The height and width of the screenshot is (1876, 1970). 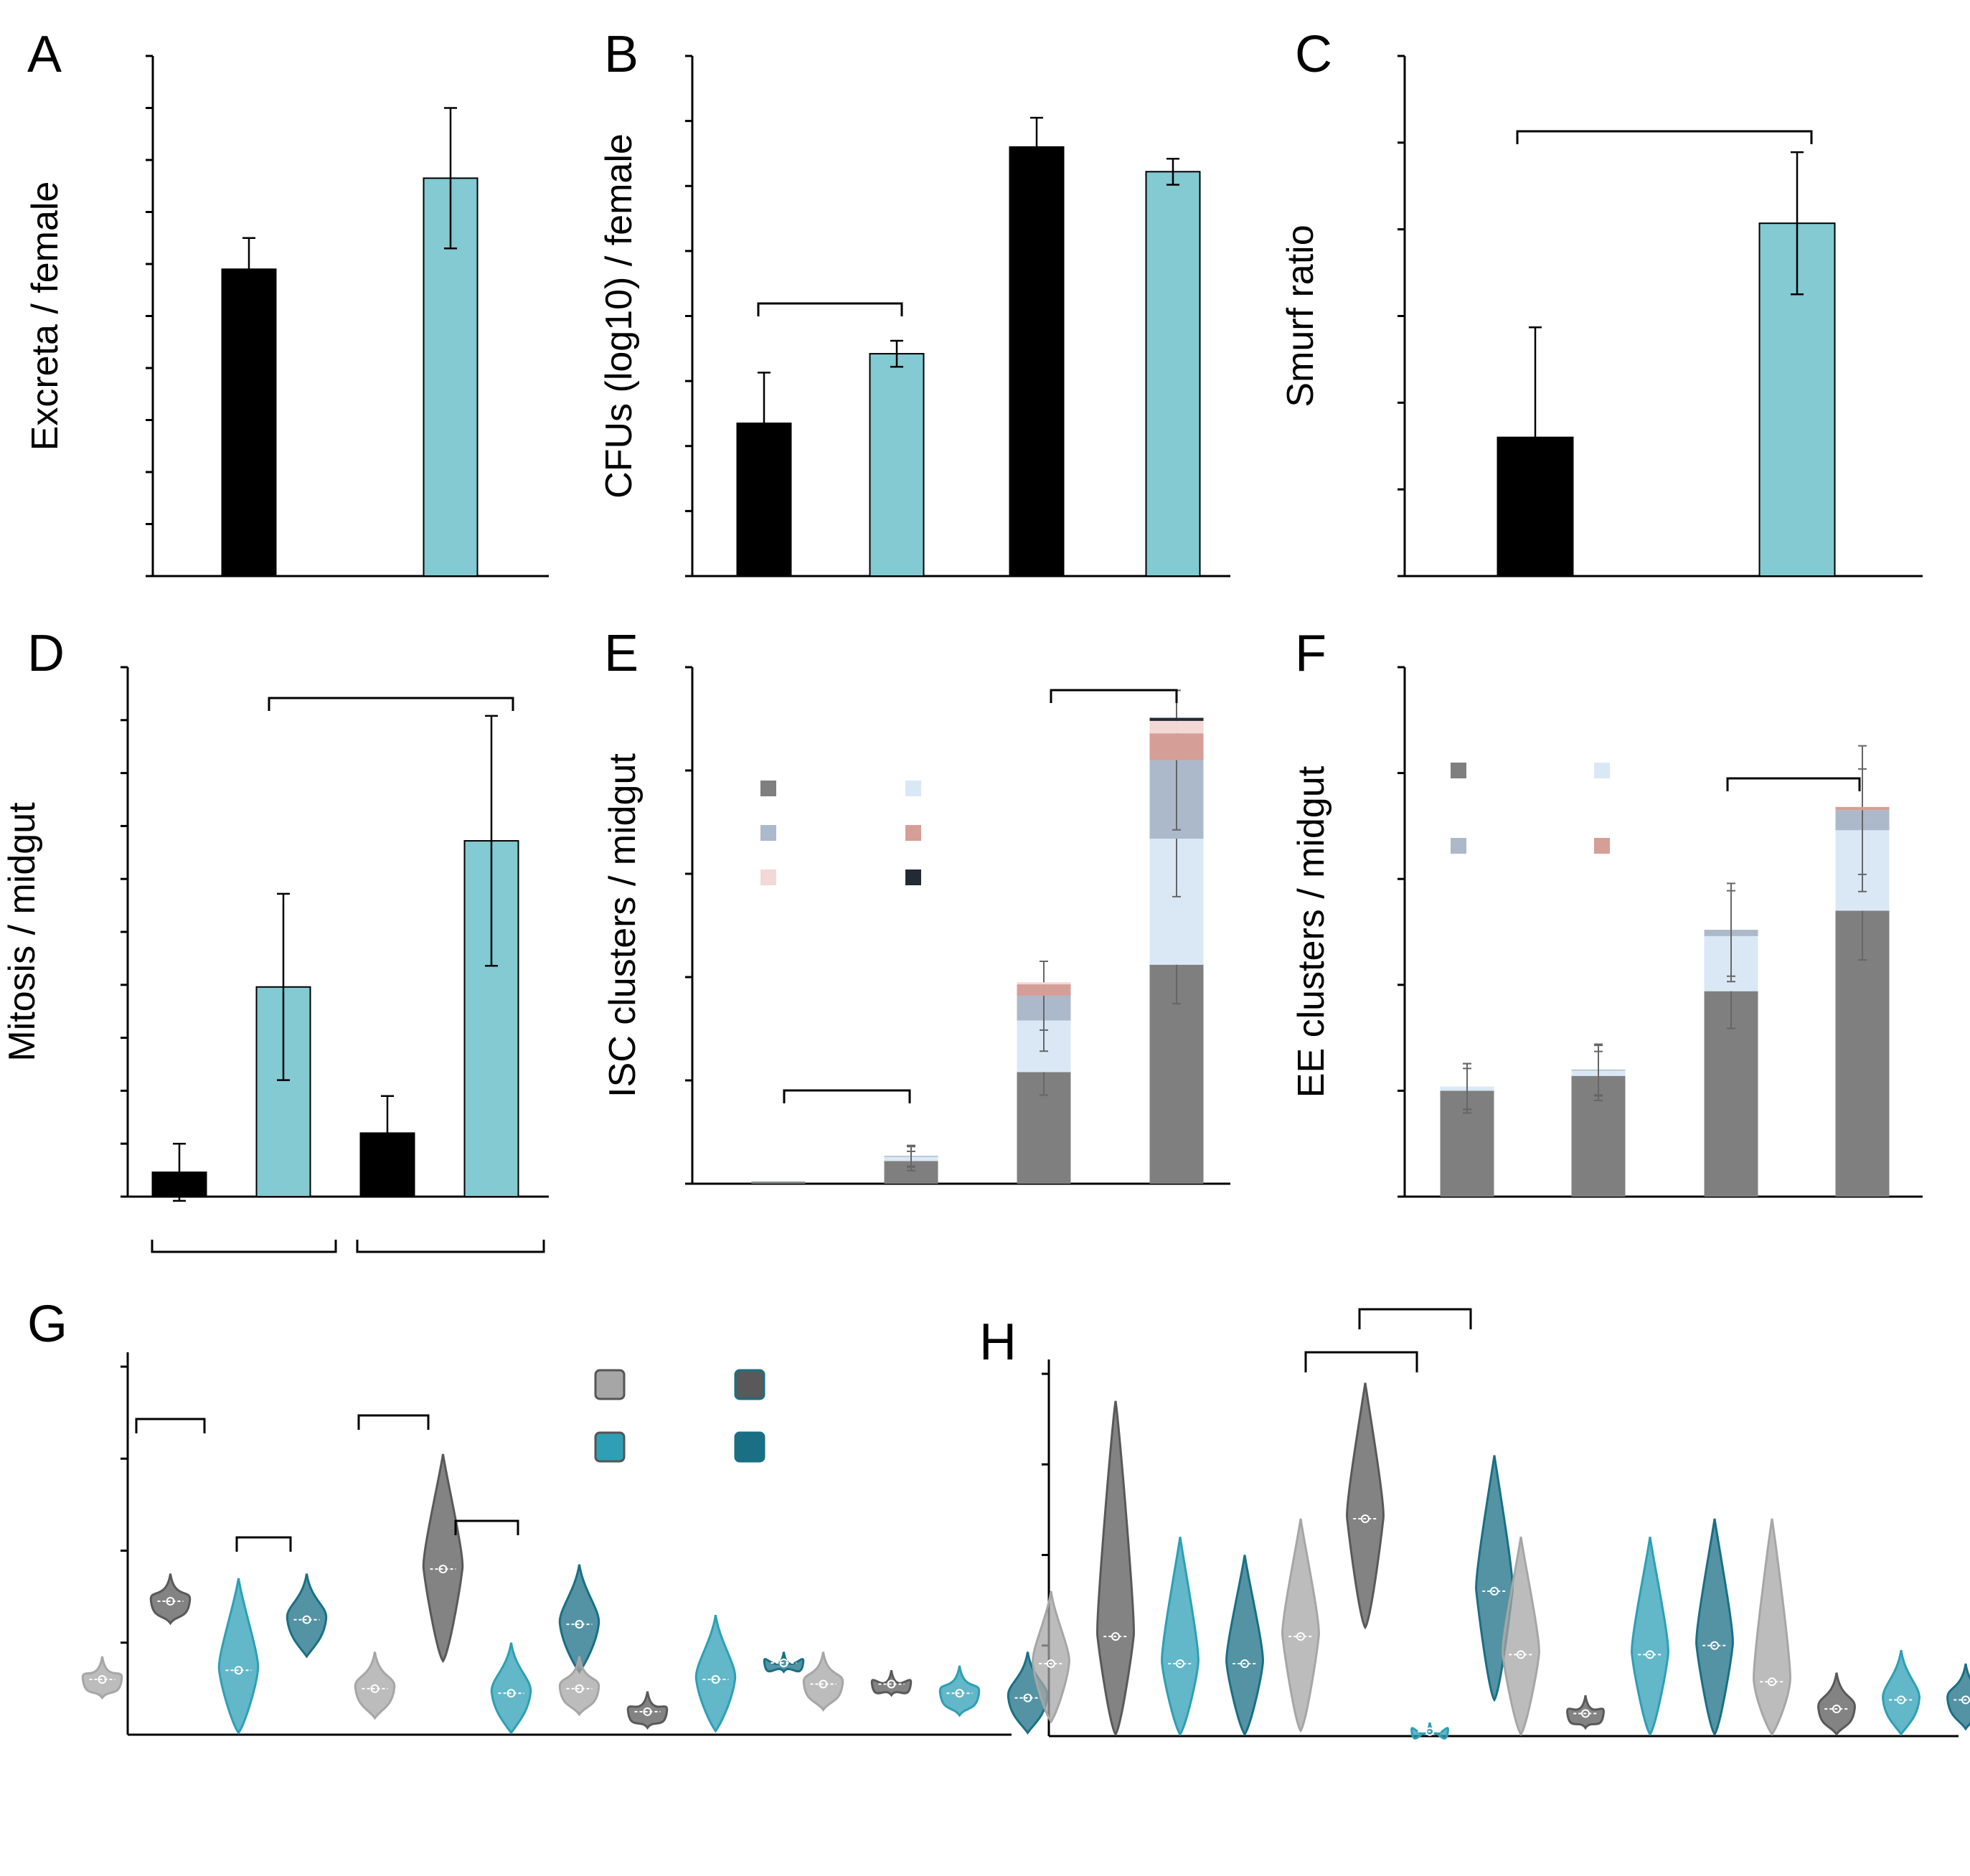 I want to click on chart-g, so click(x=565, y=1544).